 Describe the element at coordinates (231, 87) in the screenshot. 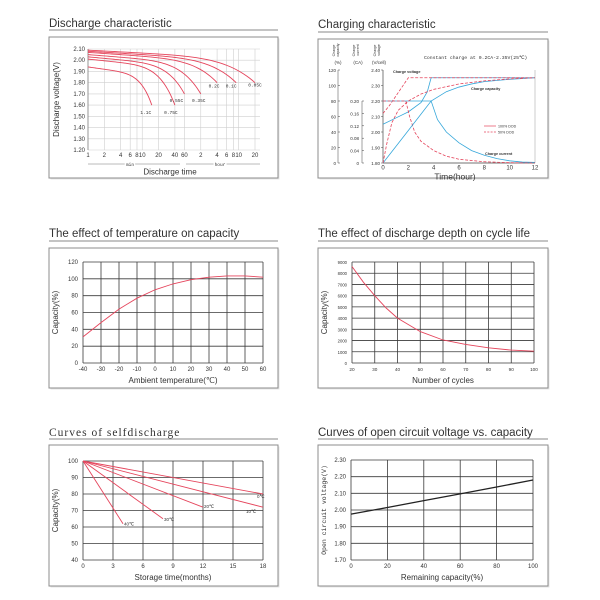

I see `curve-label: 0.1C` at that location.